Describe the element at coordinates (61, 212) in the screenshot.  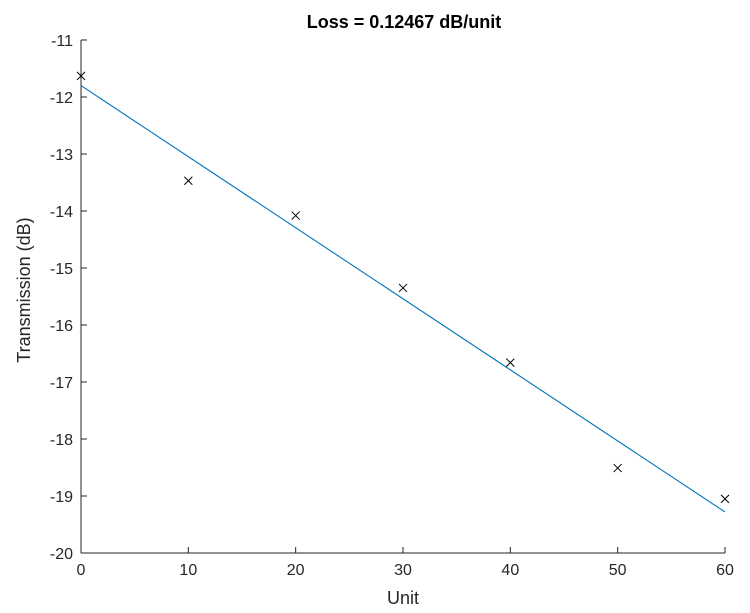
I see `y-tick-label: -14` at that location.